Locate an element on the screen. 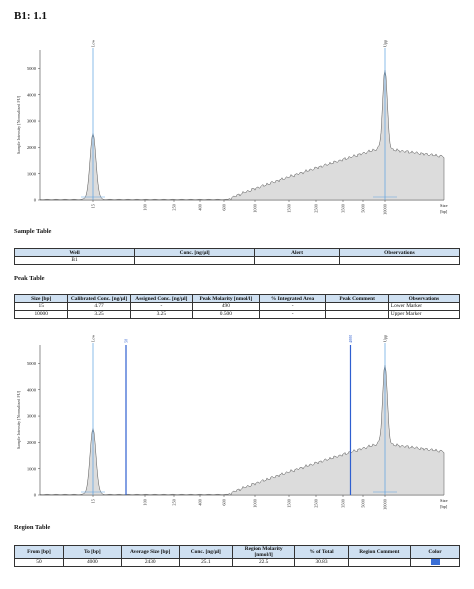 Image resolution: width=474 pixels, height=589 pixels. region-color-swatch is located at coordinates (435, 562).